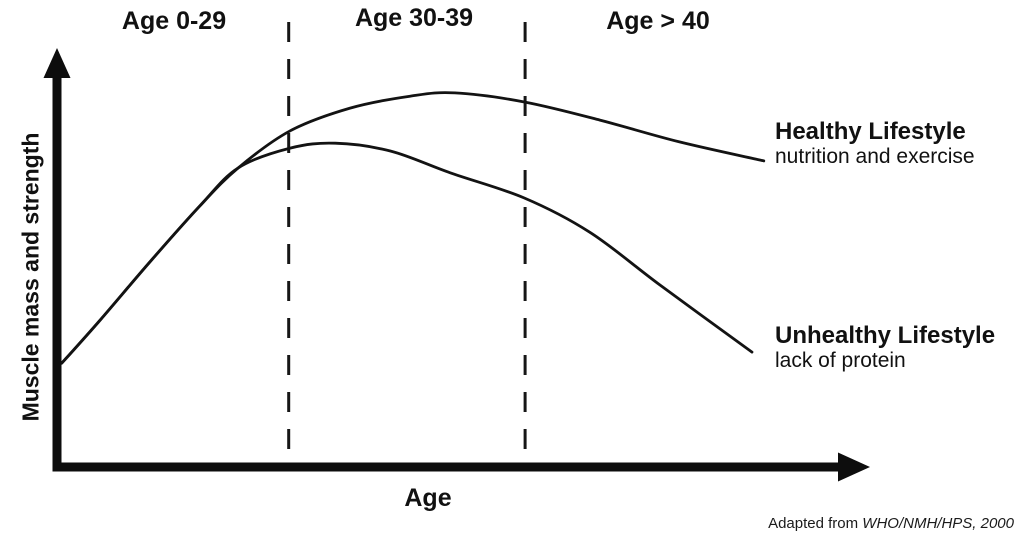 The width and height of the screenshot is (1024, 544). I want to click on attribution-source: WHO/NMH/HPS, 2000, so click(938, 523).